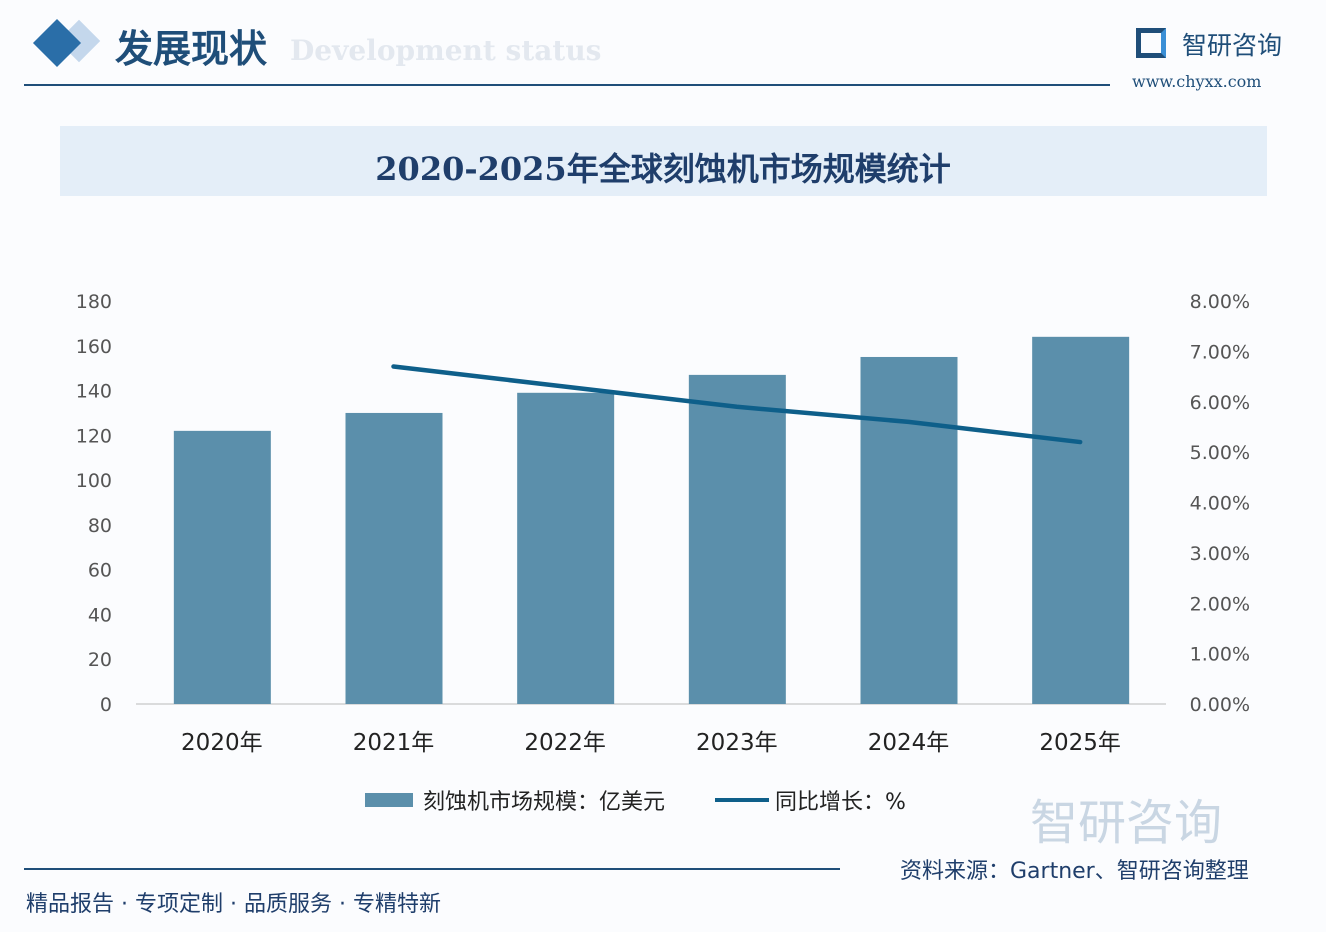  Describe the element at coordinates (1220, 554) in the screenshot. I see `y2-tick-label: 3.00%` at that location.